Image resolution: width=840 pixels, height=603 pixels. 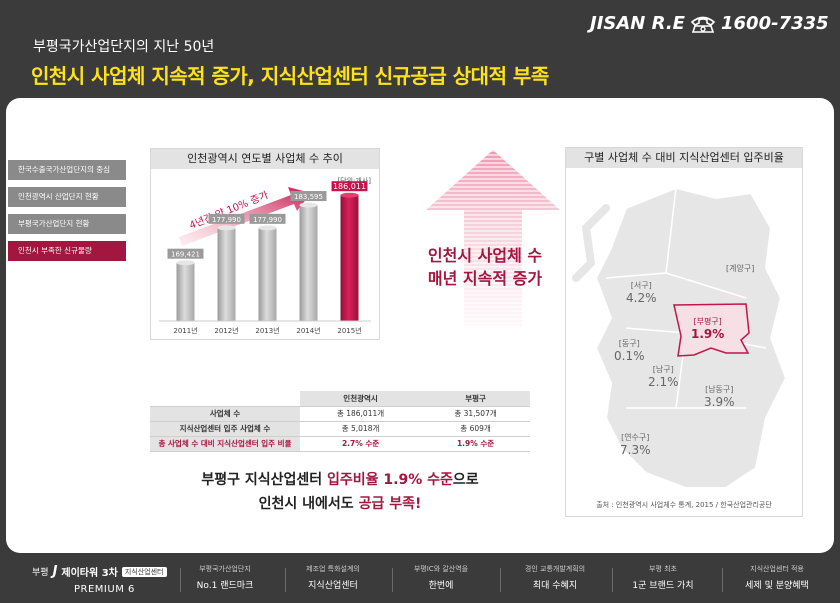 What do you see at coordinates (226, 330) in the screenshot?
I see `category-label: 2012년` at bounding box center [226, 330].